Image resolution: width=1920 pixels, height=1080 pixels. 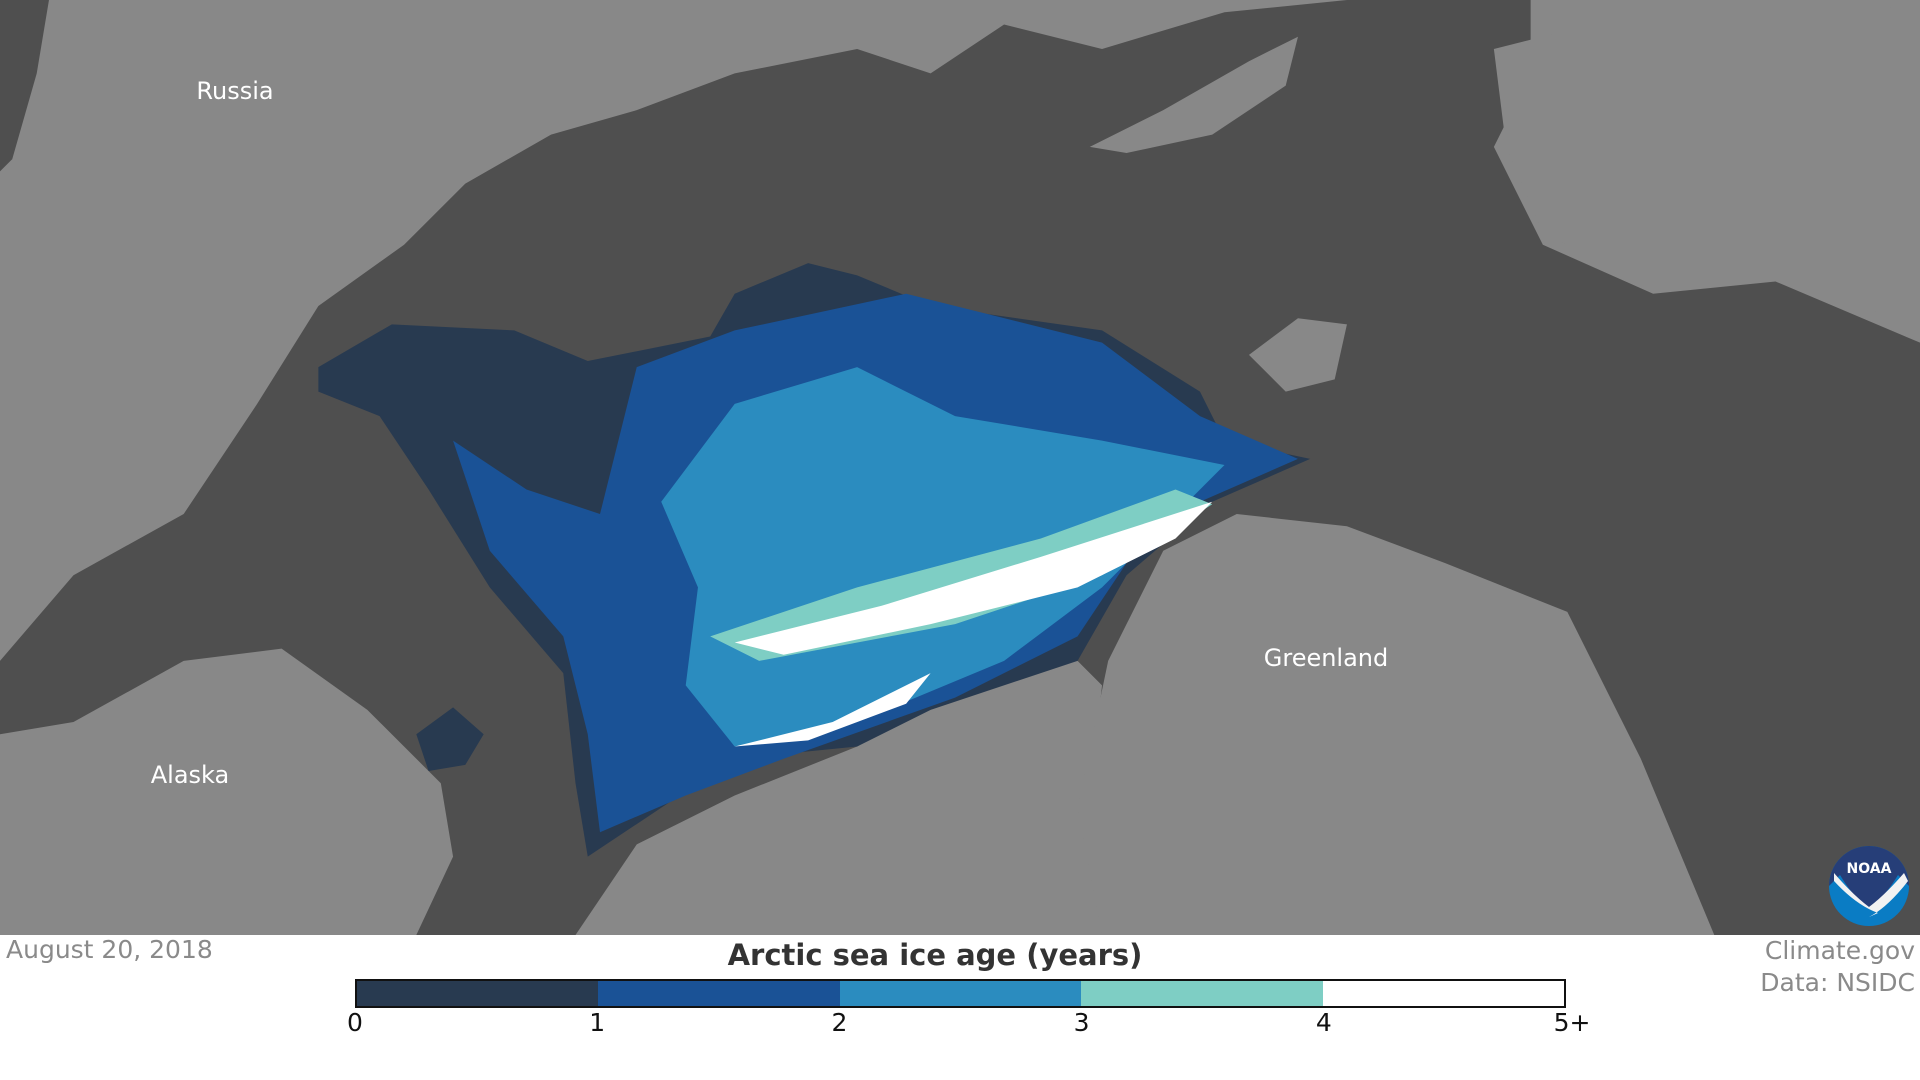 What do you see at coordinates (227, 791) in the screenshot?
I see `alaska-land` at bounding box center [227, 791].